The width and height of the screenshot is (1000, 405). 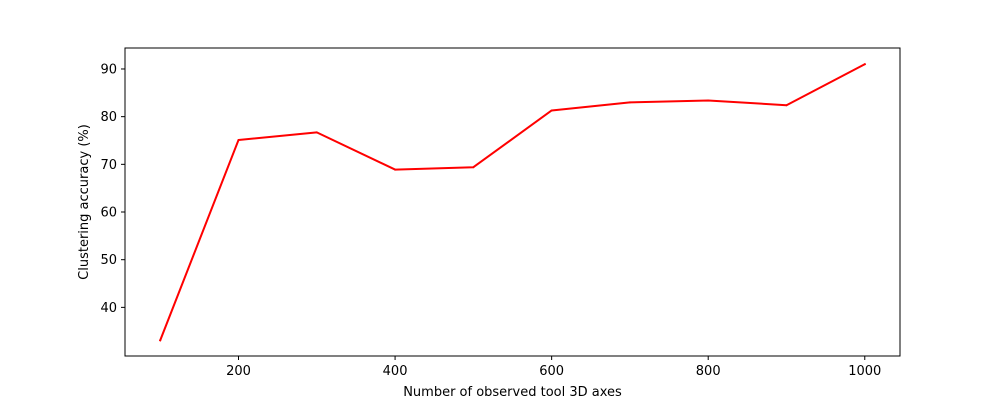 What do you see at coordinates (238, 371) in the screenshot?
I see `x-tick-label: 200` at bounding box center [238, 371].